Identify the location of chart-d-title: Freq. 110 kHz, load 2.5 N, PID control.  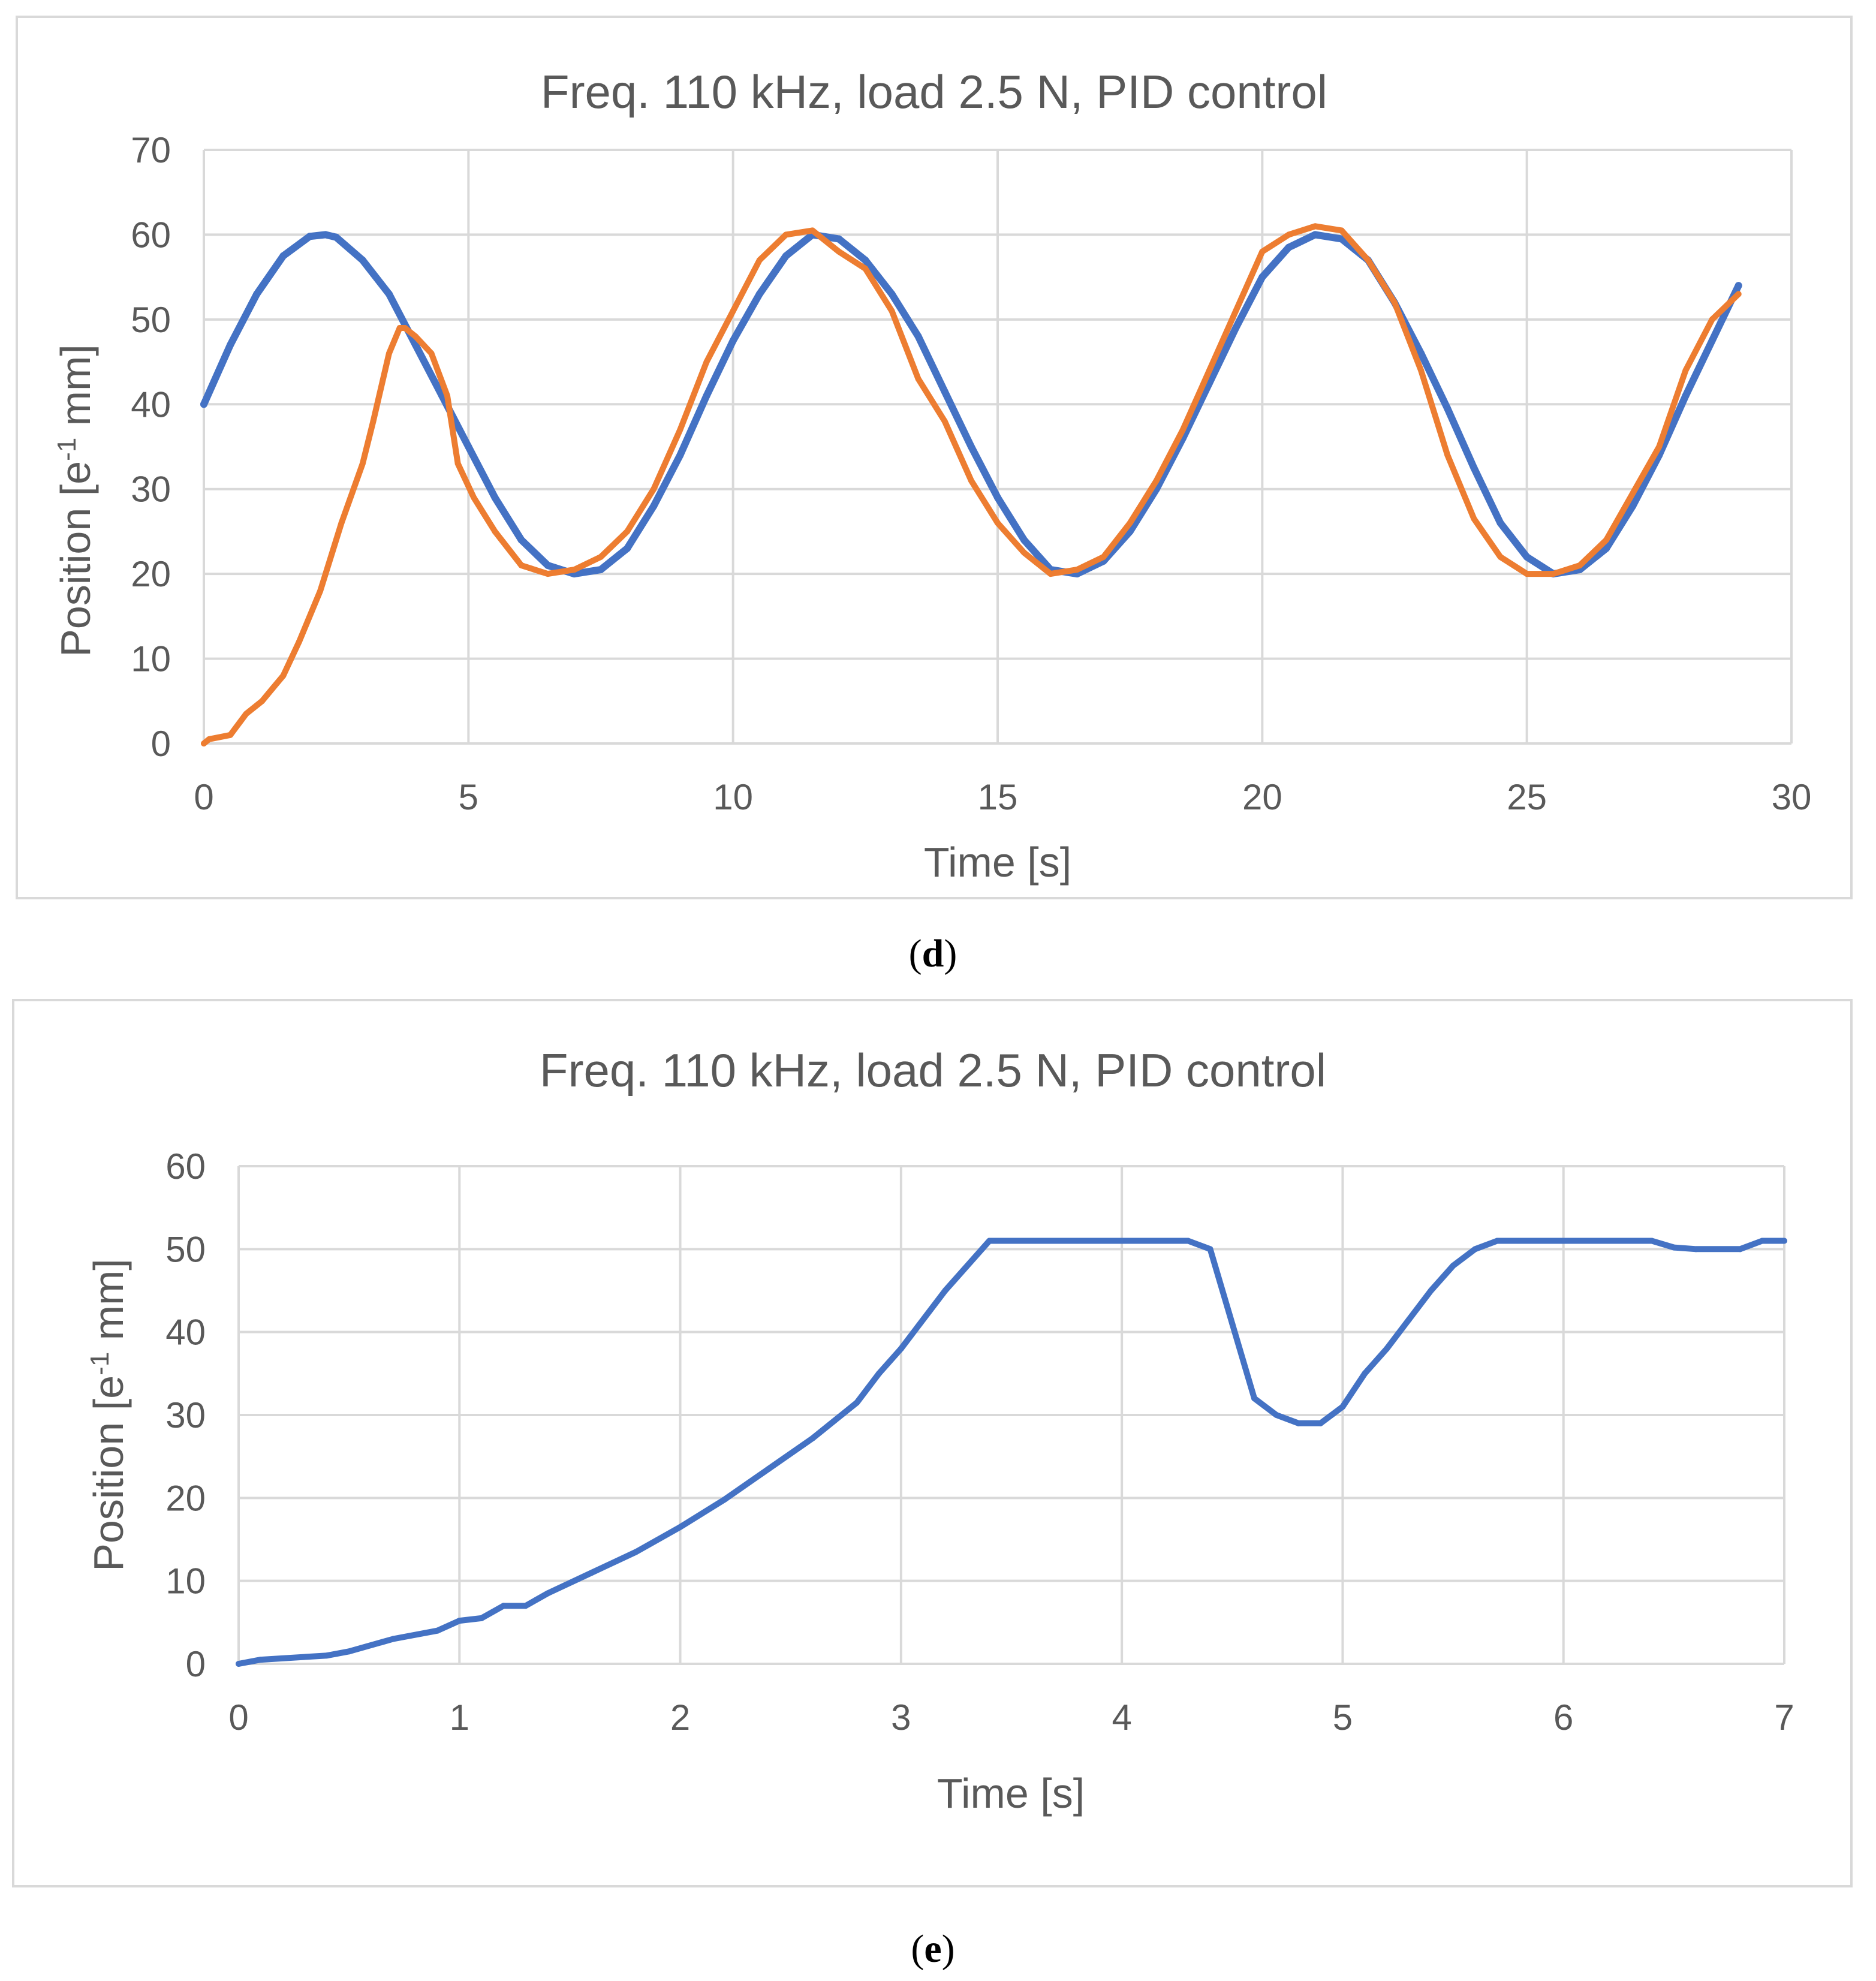
(934, 91).